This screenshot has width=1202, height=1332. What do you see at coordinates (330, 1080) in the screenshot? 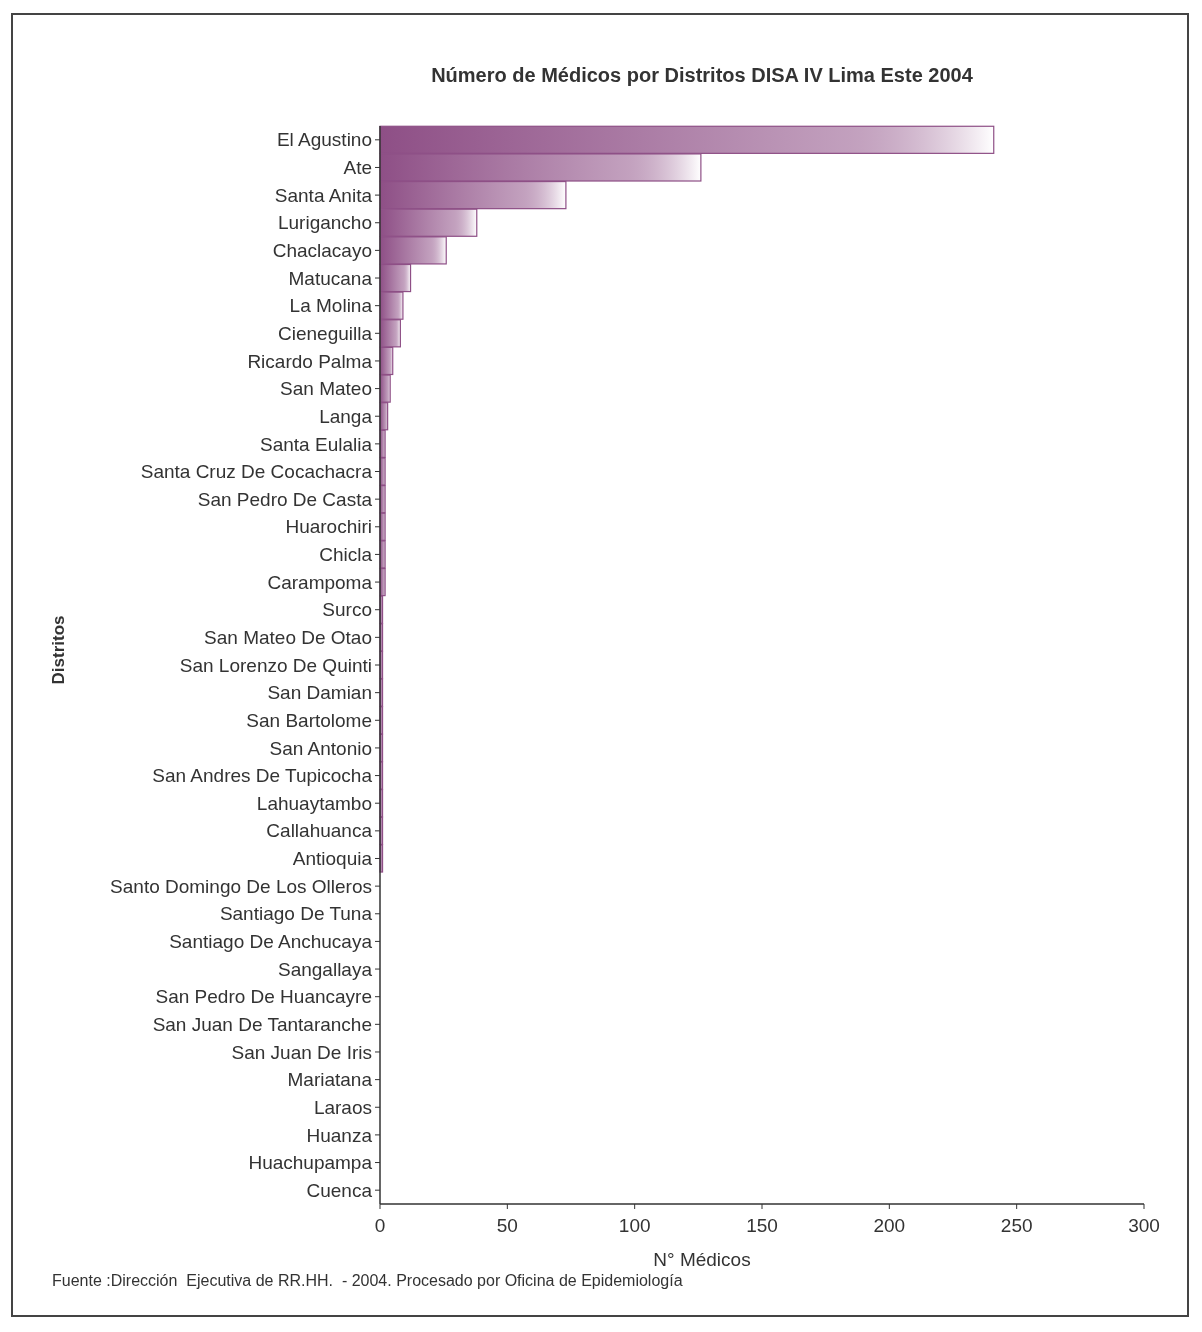
I see `y-tick-label: Mariatana` at bounding box center [330, 1080].